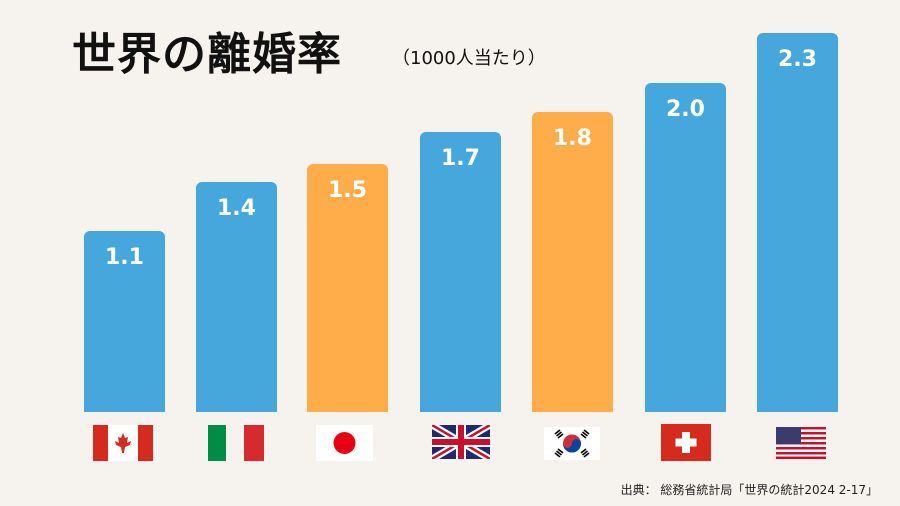 This screenshot has width=900, height=506. Describe the element at coordinates (572, 443) in the screenshot. I see `south-korea-flag-icon` at that location.